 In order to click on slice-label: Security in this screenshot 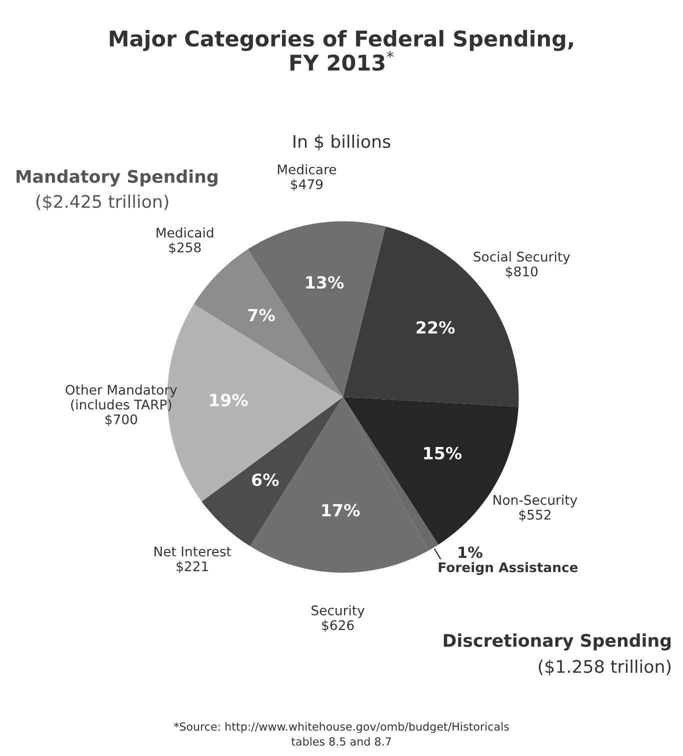, I will do `click(338, 611)`.